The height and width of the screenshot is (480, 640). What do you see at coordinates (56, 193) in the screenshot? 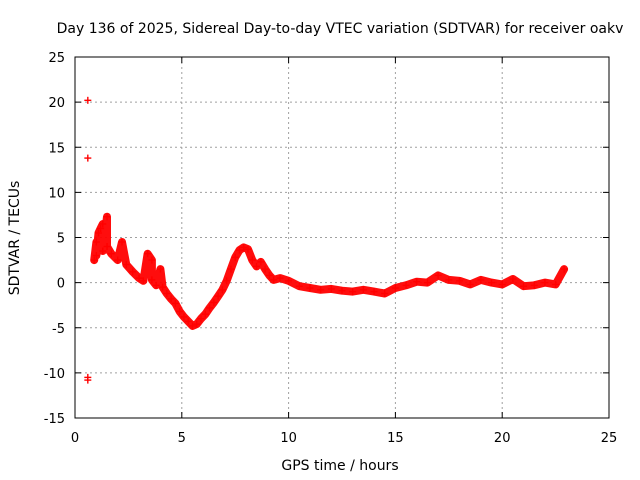
I see `y-tick-label: 10` at bounding box center [56, 193].